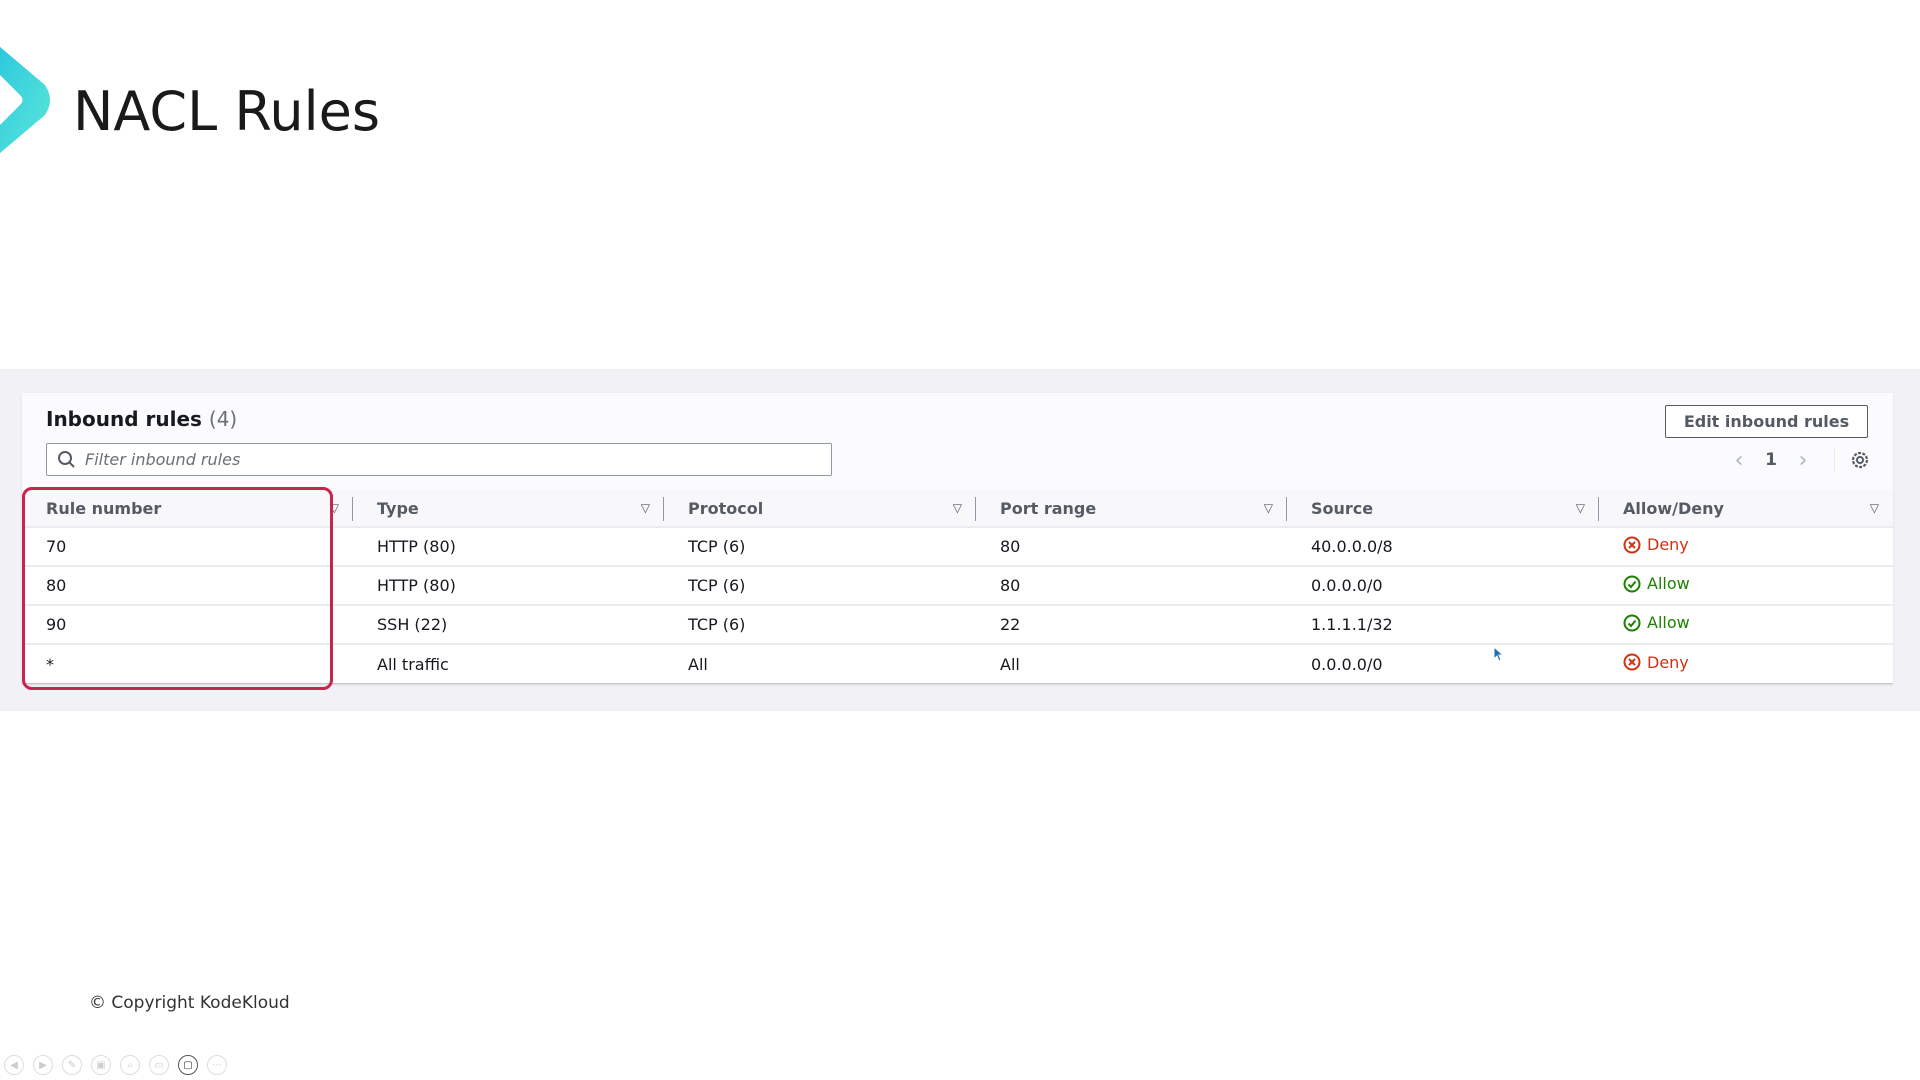 Image resolution: width=1920 pixels, height=1080 pixels. Describe the element at coordinates (187, 546) in the screenshot. I see `cell-rule: 70` at that location.